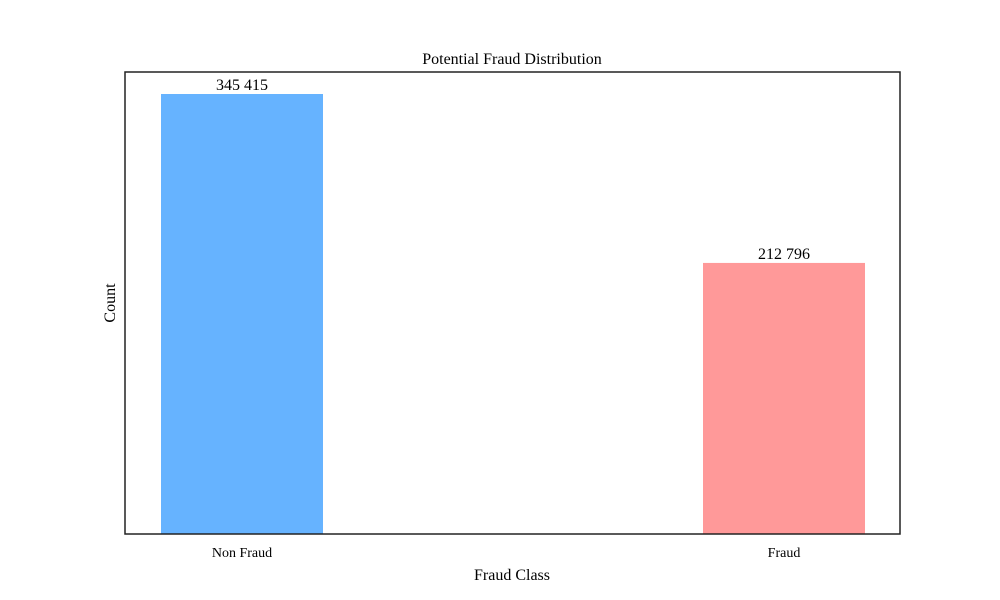 This screenshot has width=1000, height=600. I want to click on x-axis-label: Fraud Class, so click(512, 575).